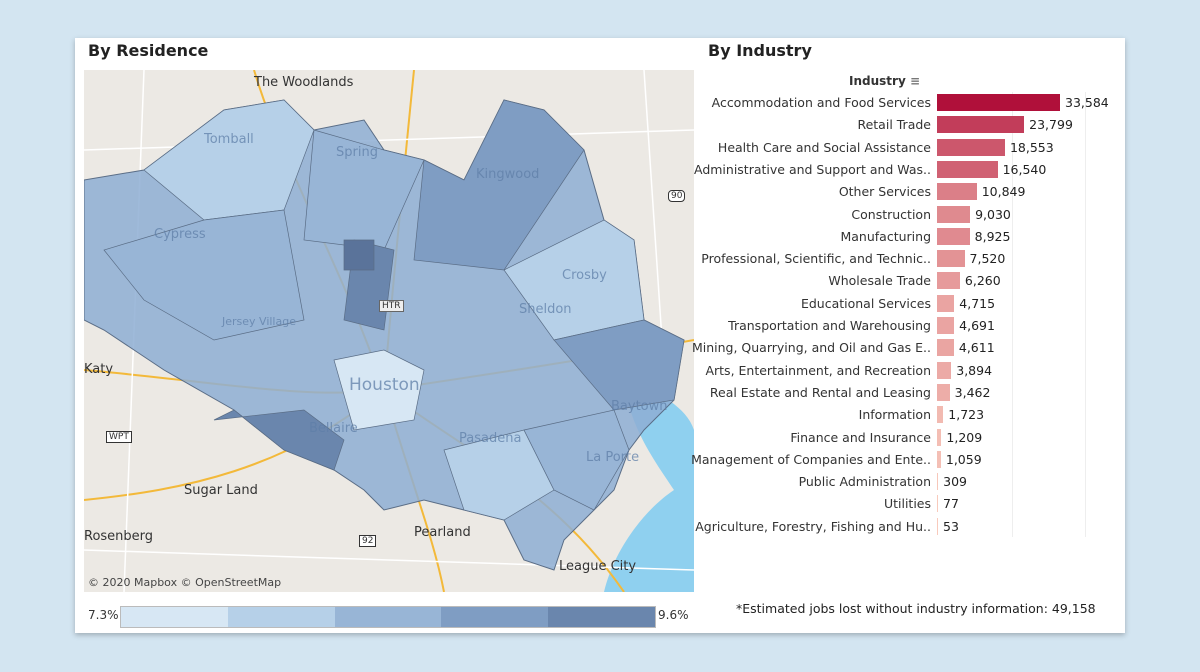 The image size is (1200, 672). I want to click on bar-value-label: 33,584, so click(1087, 102).